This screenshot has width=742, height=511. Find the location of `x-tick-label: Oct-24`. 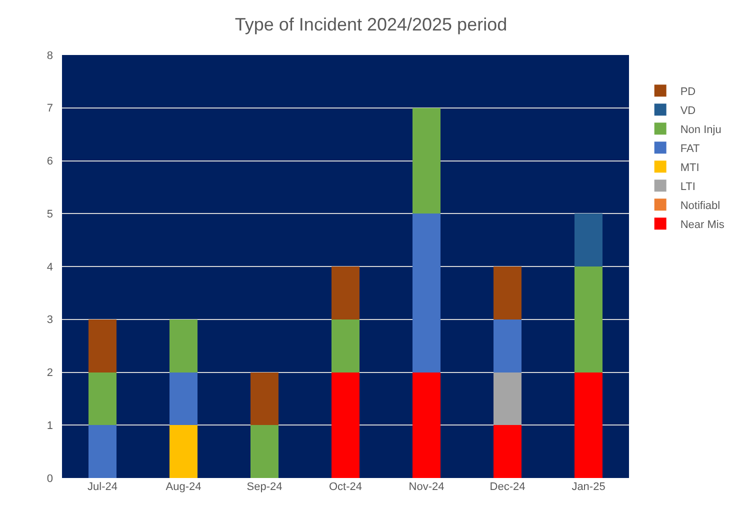

x-tick-label: Oct-24 is located at coordinates (345, 487).